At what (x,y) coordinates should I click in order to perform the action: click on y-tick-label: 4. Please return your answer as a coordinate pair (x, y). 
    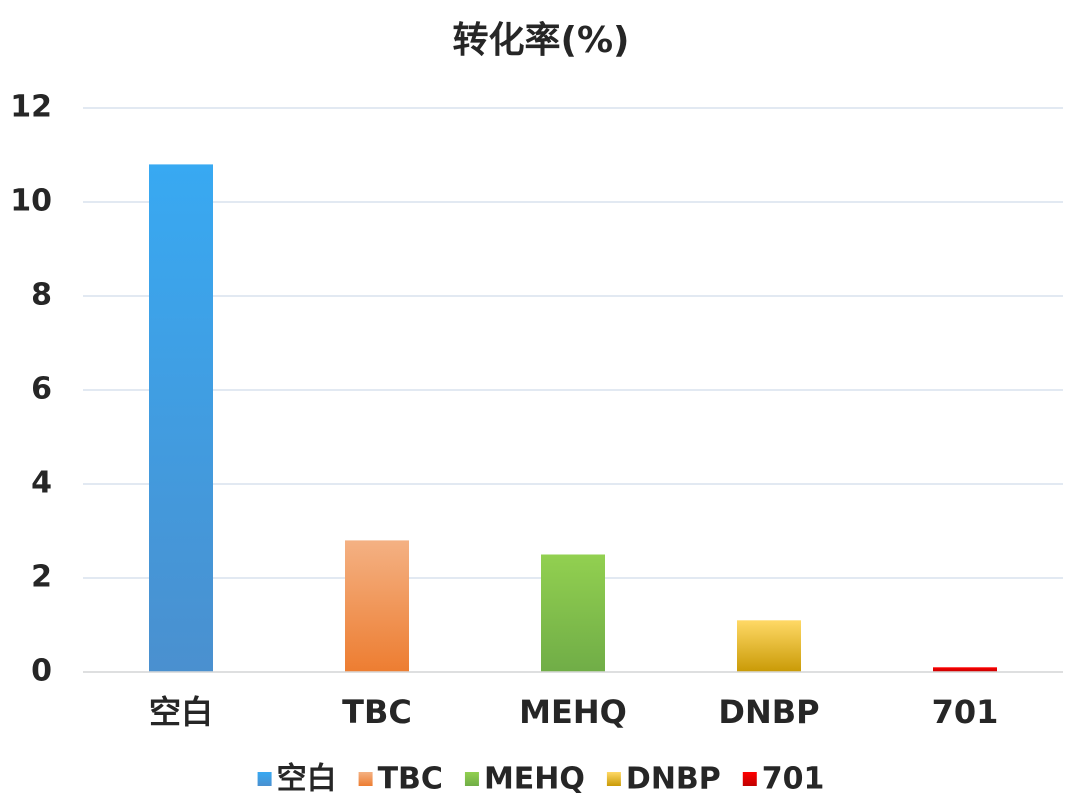
    Looking at the image, I should click on (41, 483).